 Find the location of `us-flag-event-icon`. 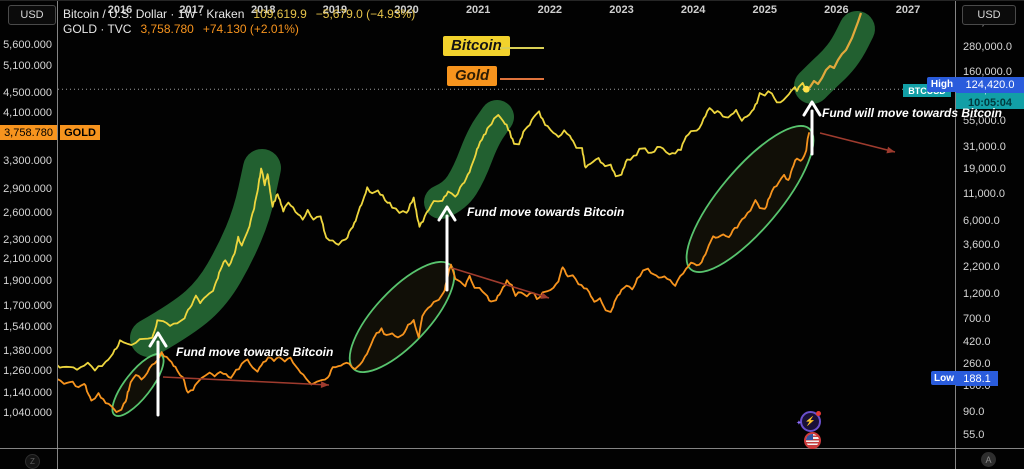

us-flag-event-icon is located at coordinates (812, 440).